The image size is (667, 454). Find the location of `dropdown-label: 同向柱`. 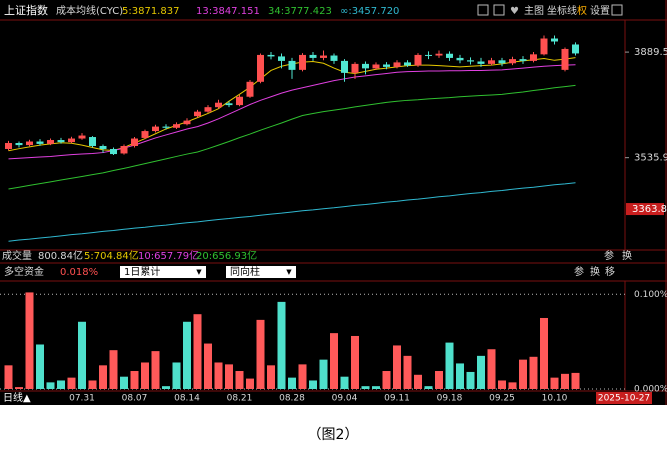

dropdown-label: 同向柱 is located at coordinates (245, 271).